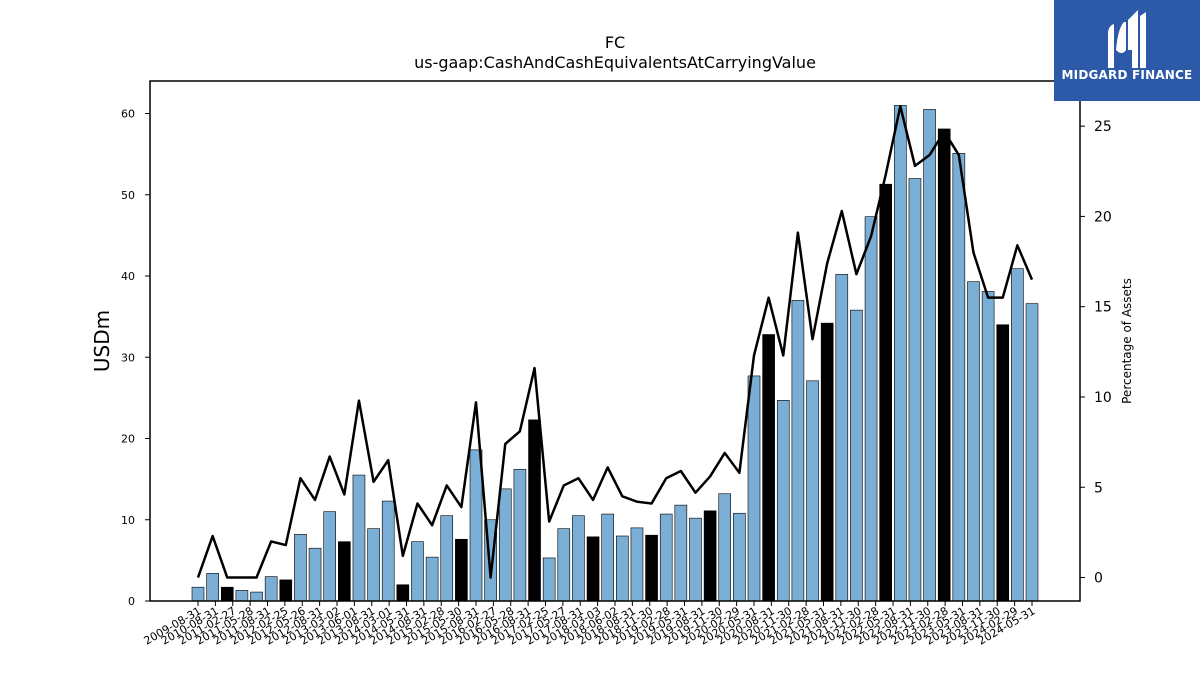  Describe the element at coordinates (1127, 75) in the screenshot. I see `brand-name: MIDGARD FINANCE` at that location.